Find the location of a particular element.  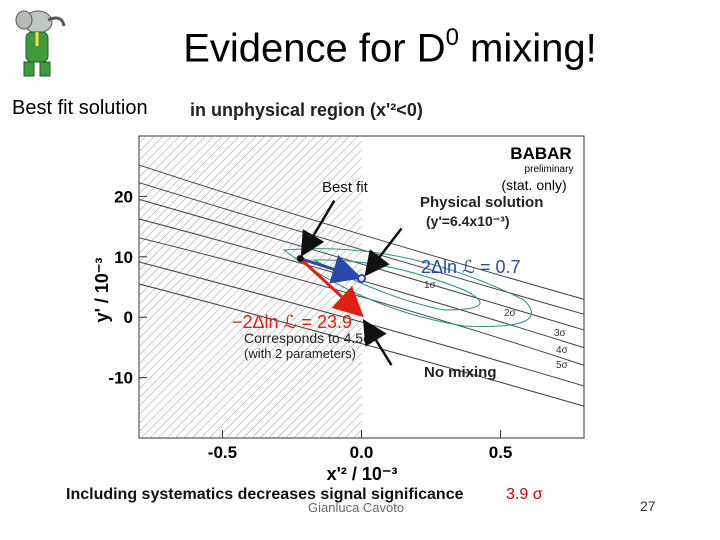

x-tick-label: -0.5 is located at coordinates (222, 452).